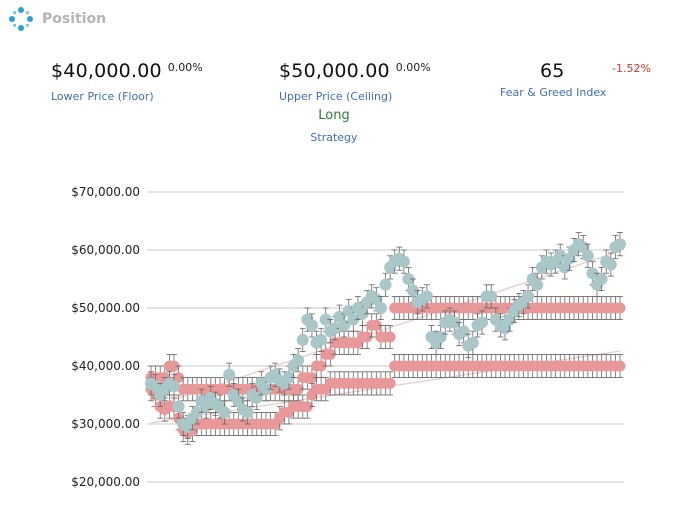 Image resolution: width=696 pixels, height=516 pixels. What do you see at coordinates (631, 68) in the screenshot?
I see `fear-greed-change: -1.52%` at bounding box center [631, 68].